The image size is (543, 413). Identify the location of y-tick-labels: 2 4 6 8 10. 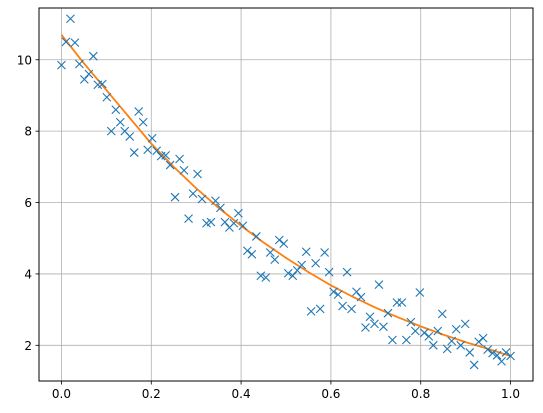
(24, 203).